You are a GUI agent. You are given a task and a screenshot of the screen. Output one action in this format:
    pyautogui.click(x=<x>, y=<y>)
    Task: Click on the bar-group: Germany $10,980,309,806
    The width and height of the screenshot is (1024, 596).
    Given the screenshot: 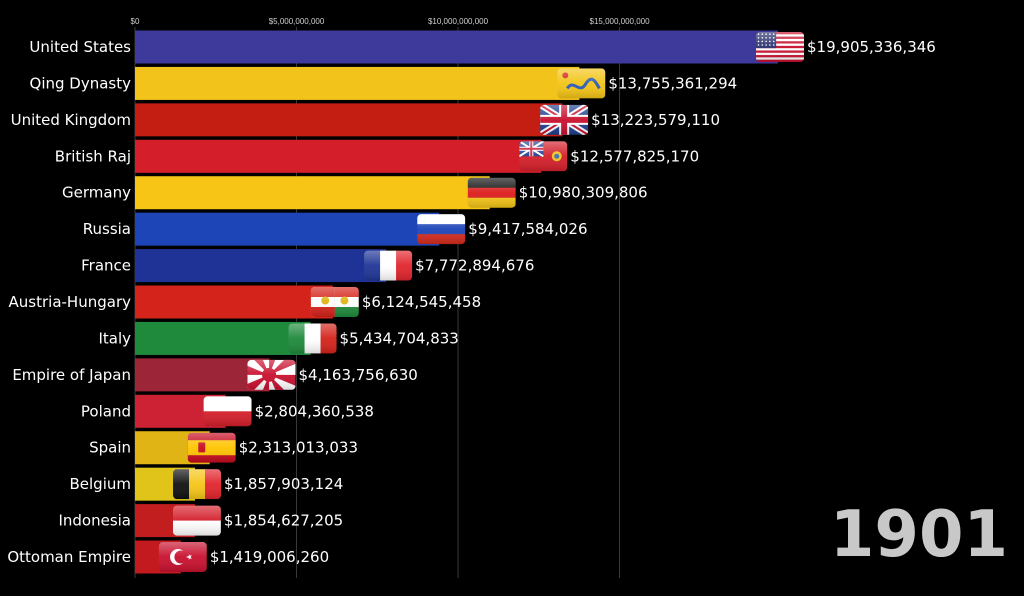 What is the action you would take?
    pyautogui.click(x=355, y=193)
    